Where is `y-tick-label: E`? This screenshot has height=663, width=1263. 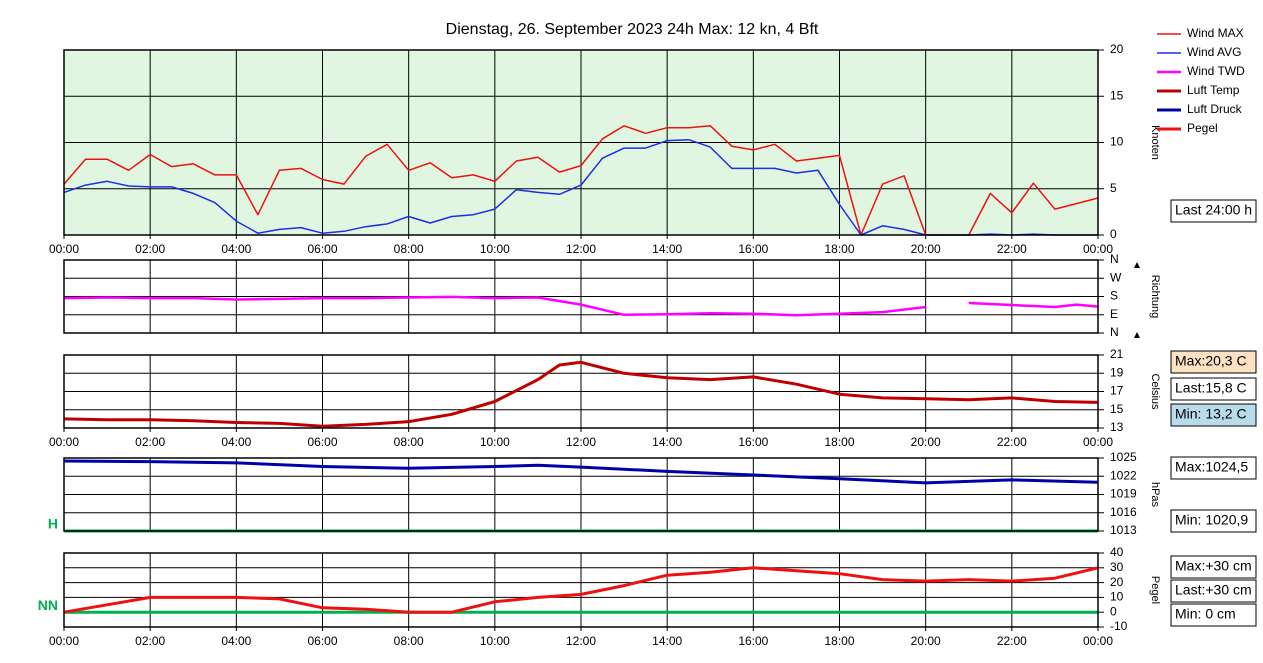
y-tick-label: E is located at coordinates (1114, 314).